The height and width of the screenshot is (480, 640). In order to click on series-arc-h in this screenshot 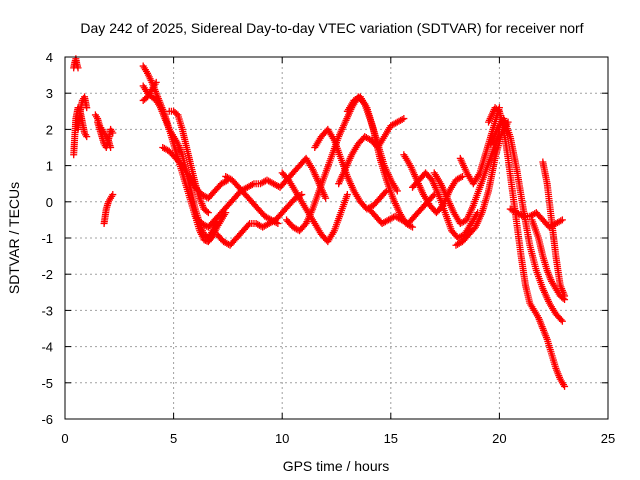, I will do `click(180, 162)`.